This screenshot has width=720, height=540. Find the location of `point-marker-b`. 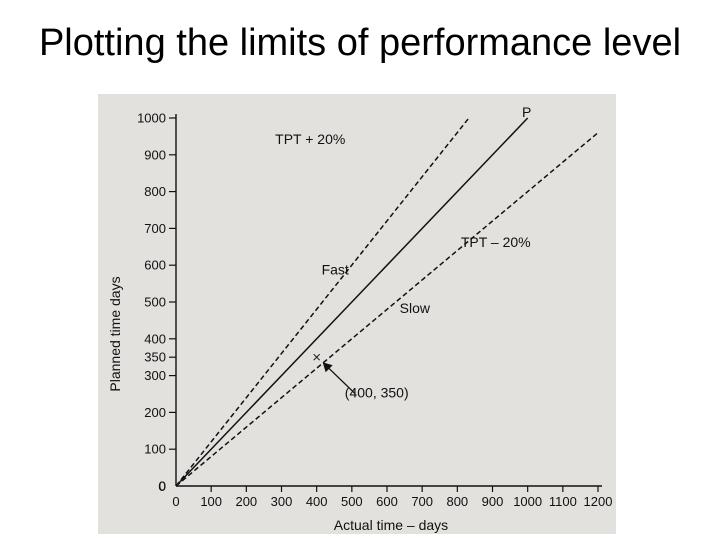

point-marker-b is located at coordinates (317, 357).